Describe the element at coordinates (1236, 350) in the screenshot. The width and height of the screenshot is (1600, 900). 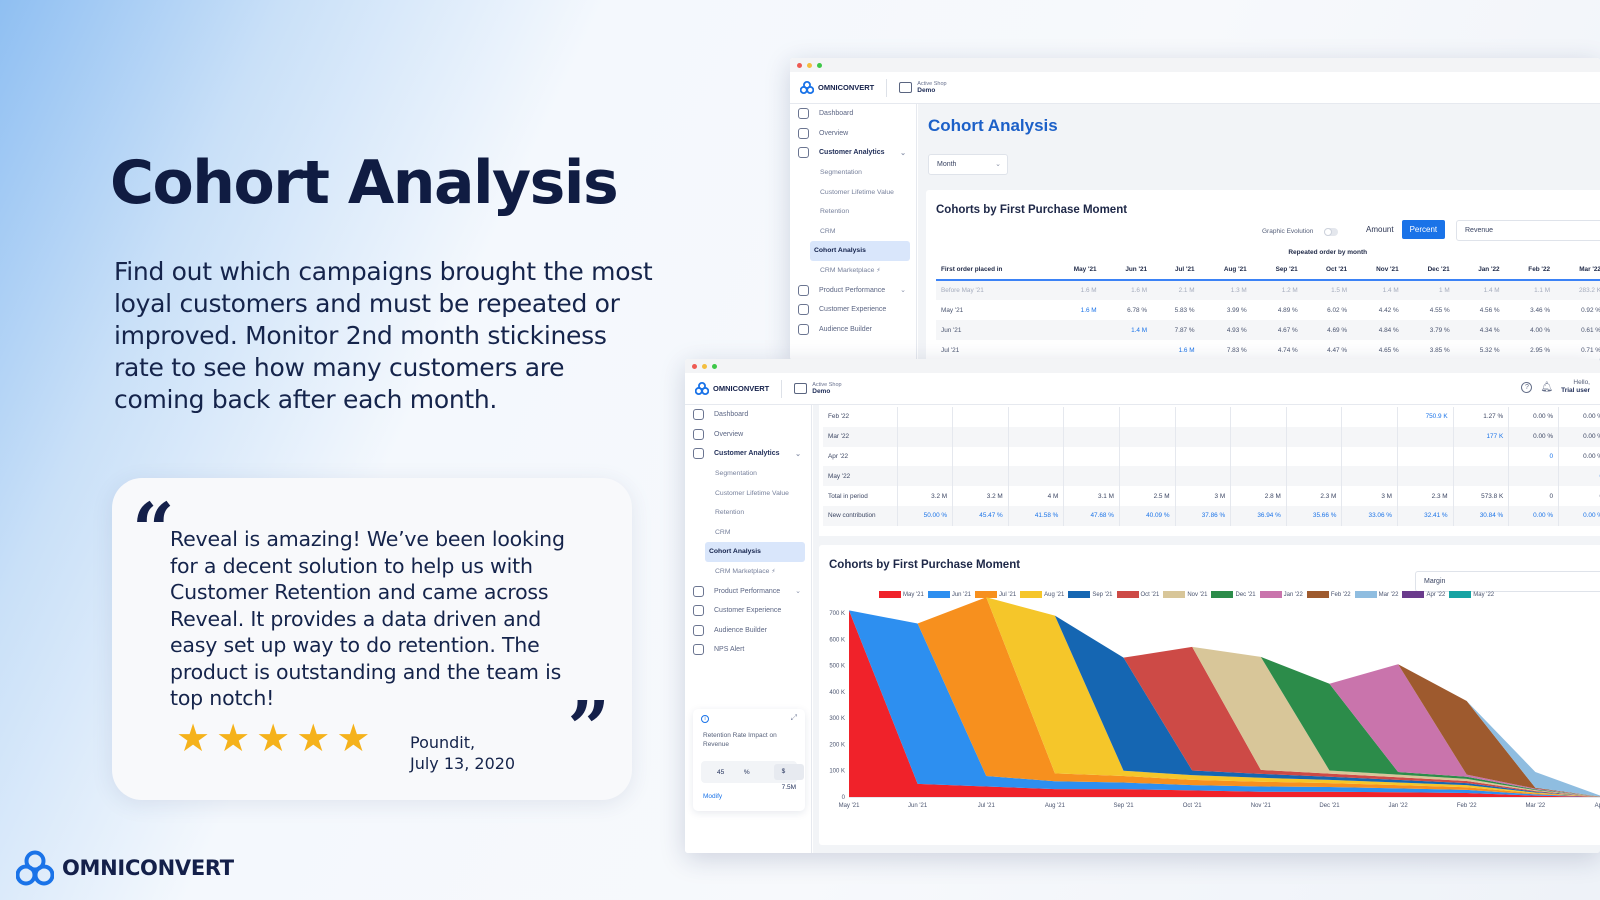
I see `table-cell: 7.83 %` at that location.